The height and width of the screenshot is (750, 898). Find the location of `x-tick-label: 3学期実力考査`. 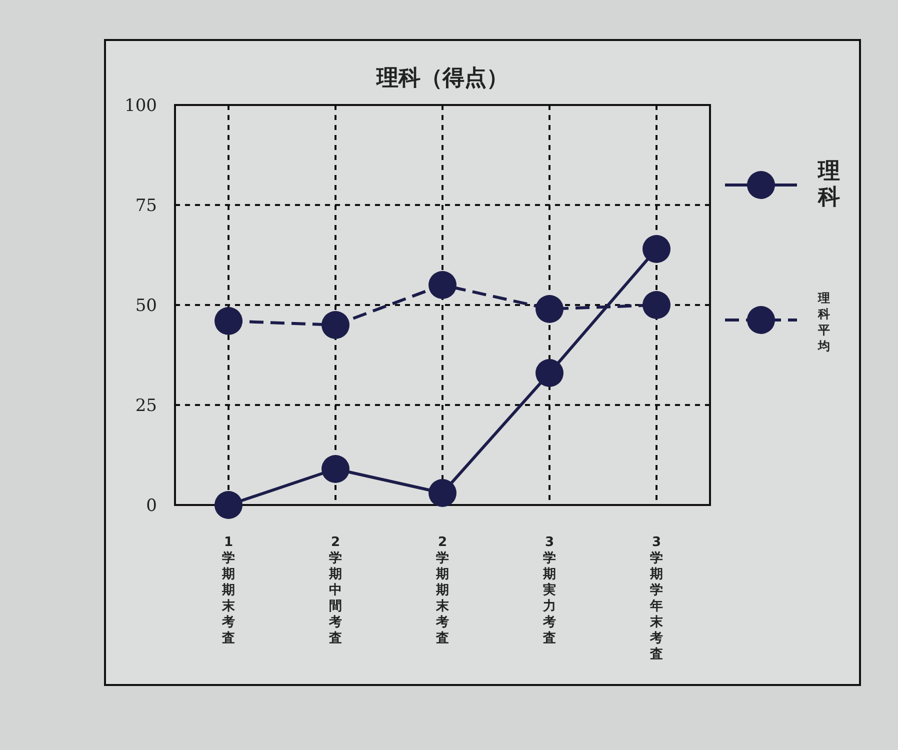

x-tick-label: 3学期実力考査 is located at coordinates (549, 591).